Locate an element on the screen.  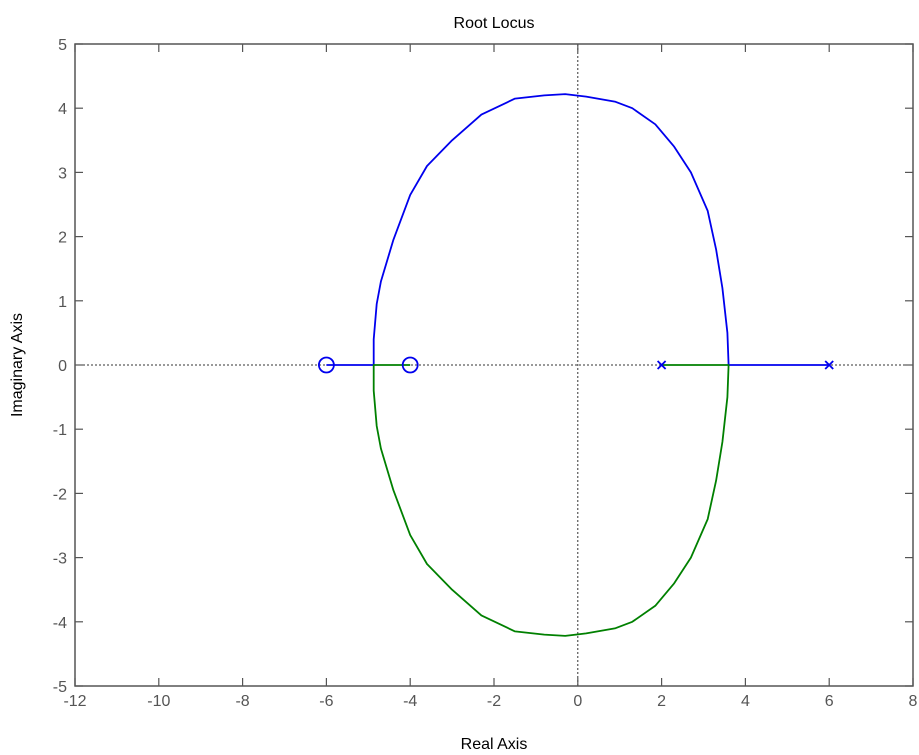
y-axis-label: Imaginary Axis is located at coordinates (17, 365).